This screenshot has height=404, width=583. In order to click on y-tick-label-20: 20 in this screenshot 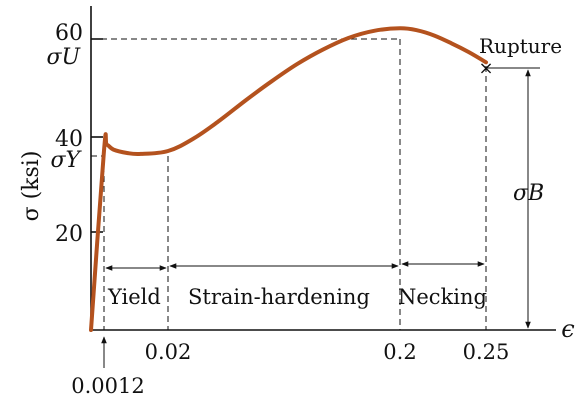, I will do `click(69, 234)`.